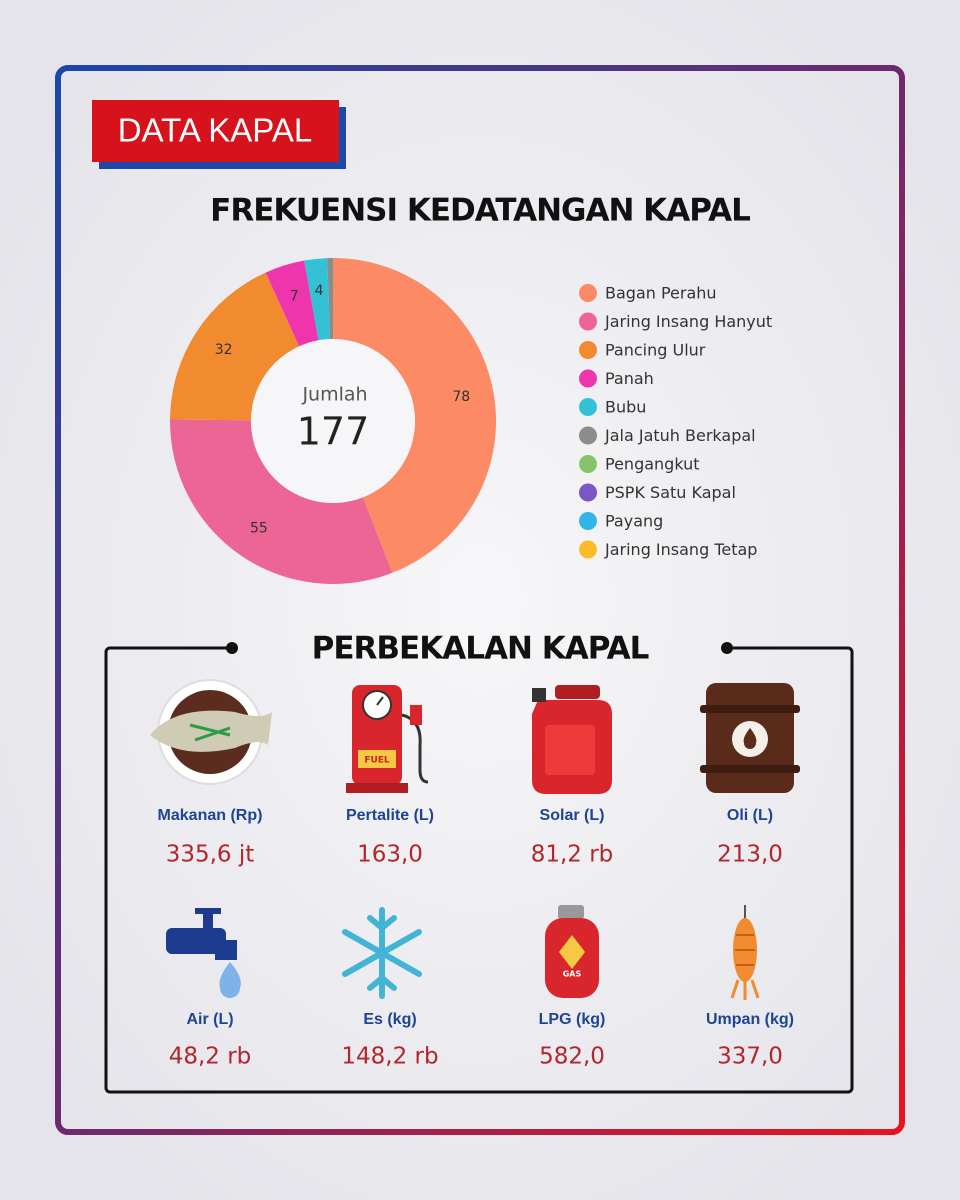  Describe the element at coordinates (210, 855) in the screenshot. I see `stat-value: 335,6 jt` at that location.